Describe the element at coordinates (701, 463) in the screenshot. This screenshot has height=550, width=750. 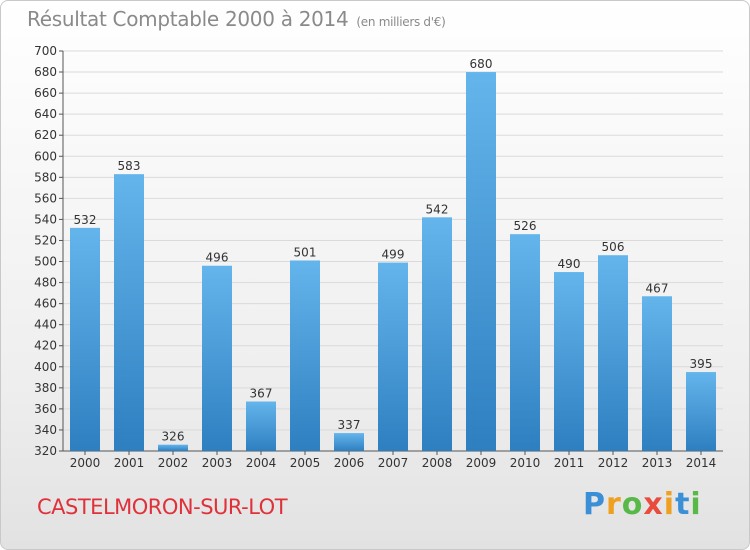
I see `x-tick-label: 2014` at that location.